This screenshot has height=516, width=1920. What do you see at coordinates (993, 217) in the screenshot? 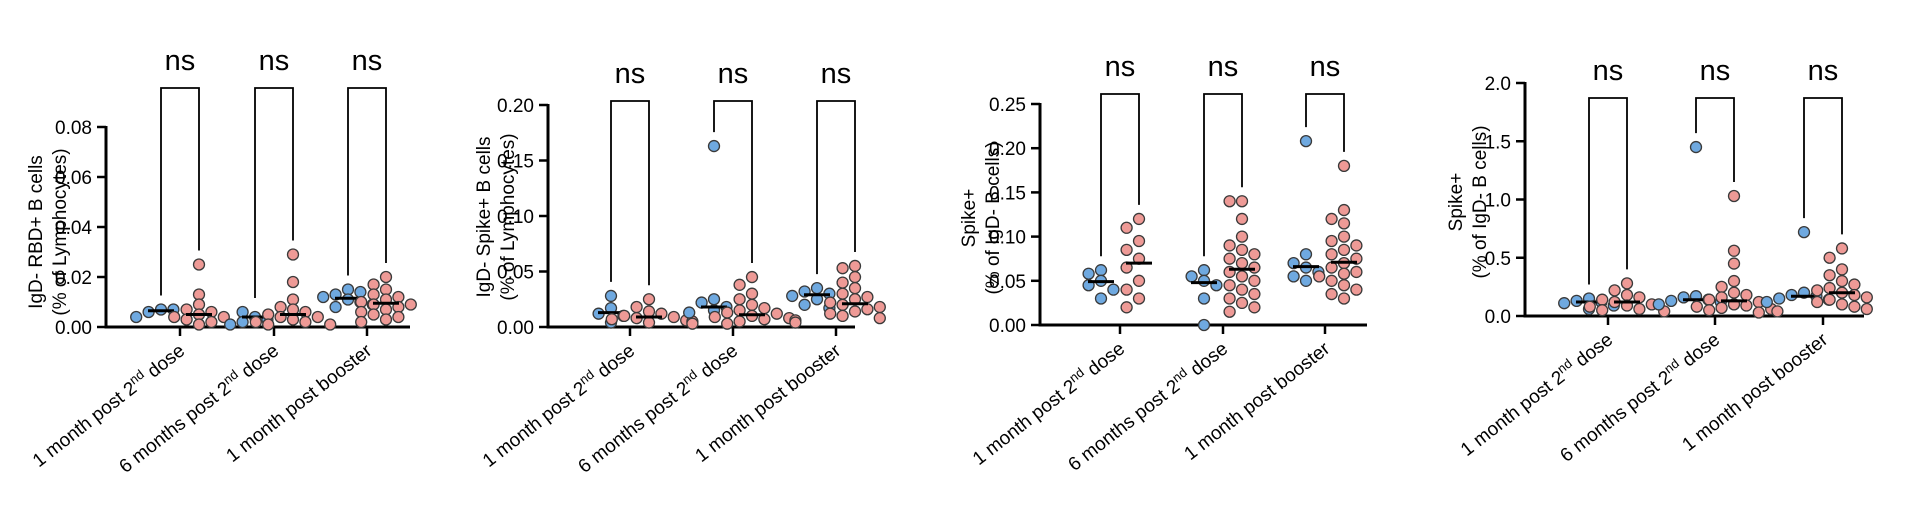
I see `y-axis-label-line: (% of IgD- B cells)` at bounding box center [993, 217].